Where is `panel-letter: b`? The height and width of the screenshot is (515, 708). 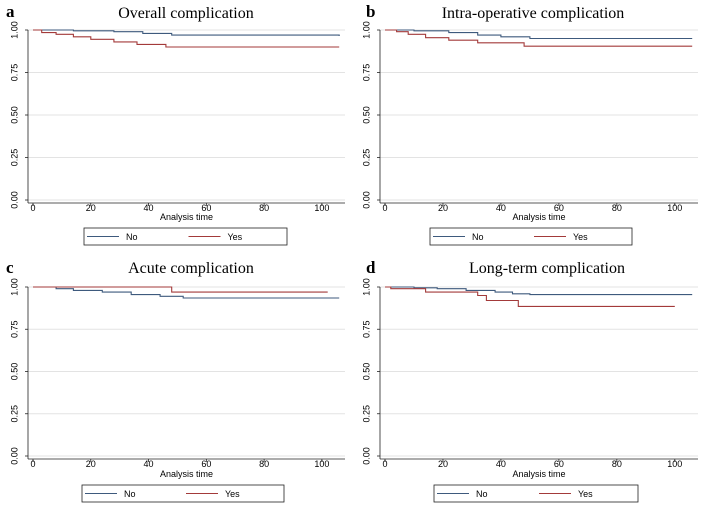 panel-letter: b is located at coordinates (370, 11).